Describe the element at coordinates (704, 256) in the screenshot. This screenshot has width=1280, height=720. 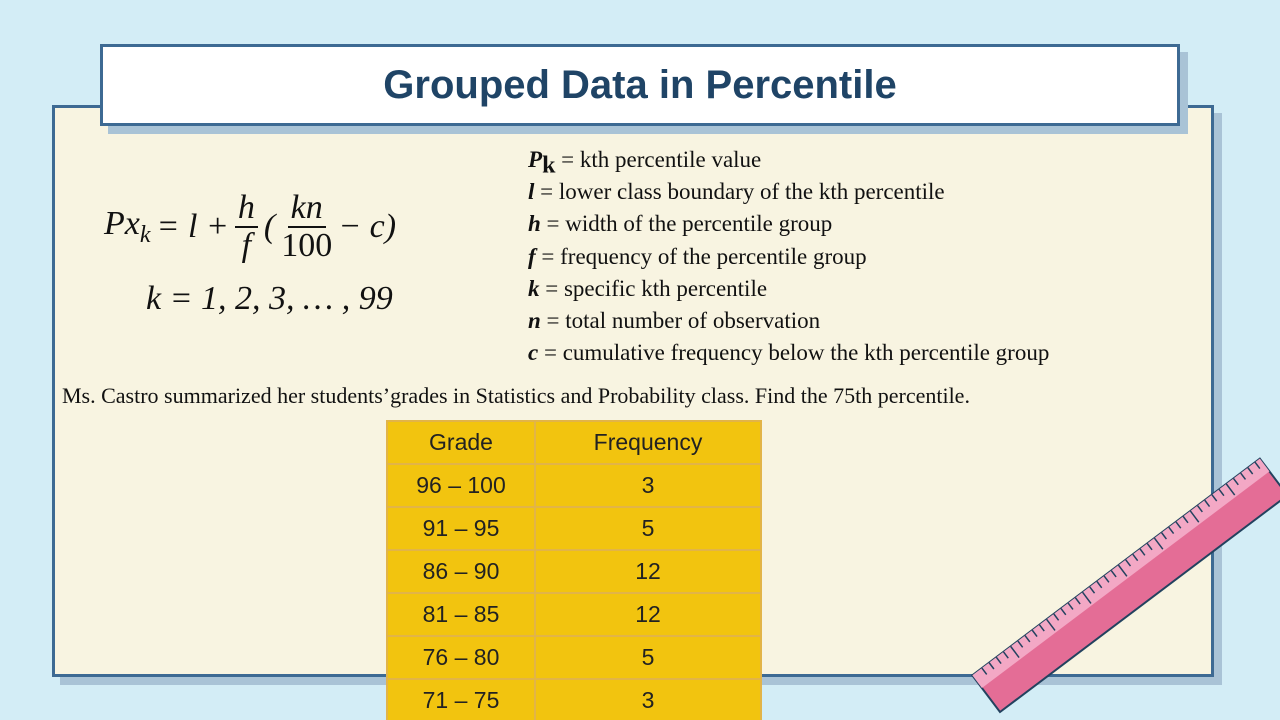
I see `definition-text: = frequency of the percentile group` at that location.